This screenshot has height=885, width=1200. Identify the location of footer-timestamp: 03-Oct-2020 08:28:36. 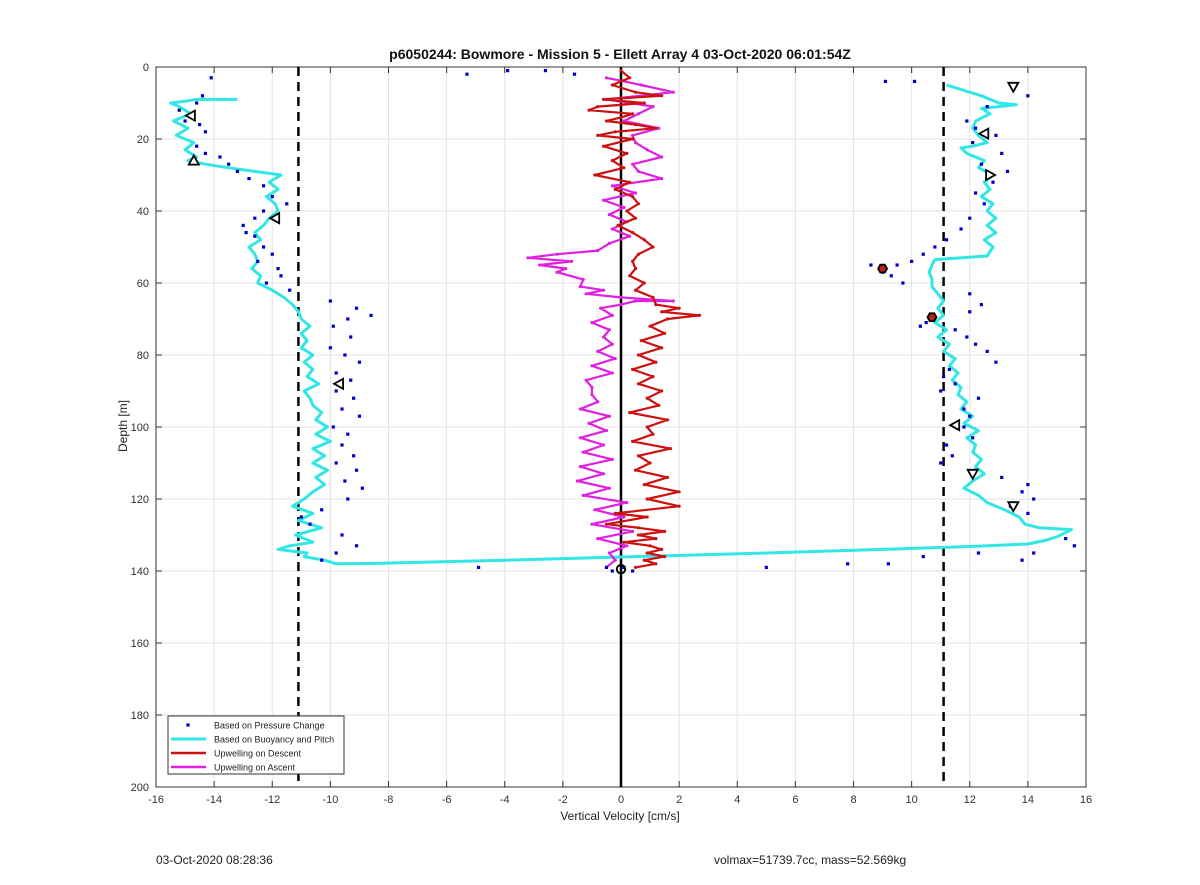
(214, 860).